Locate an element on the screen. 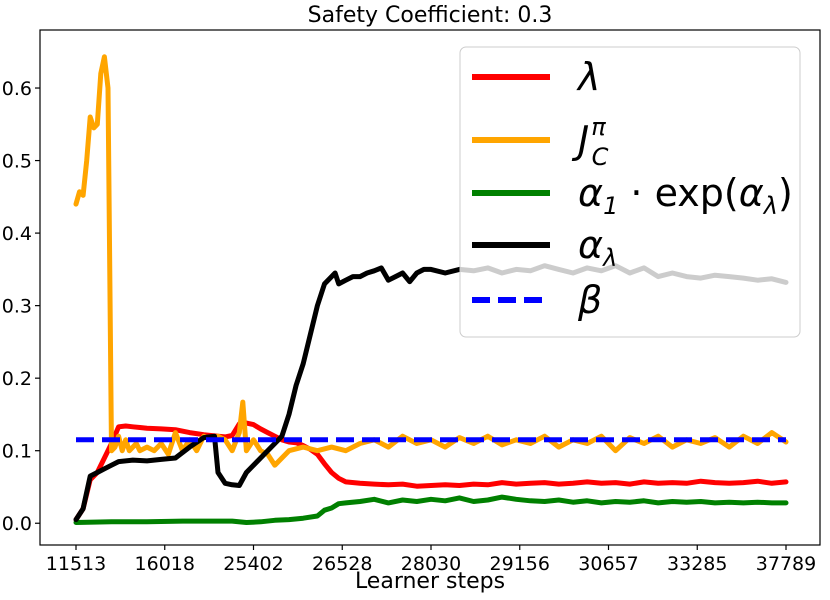 The width and height of the screenshot is (830, 600). legend-label: λ is located at coordinates (588, 77).